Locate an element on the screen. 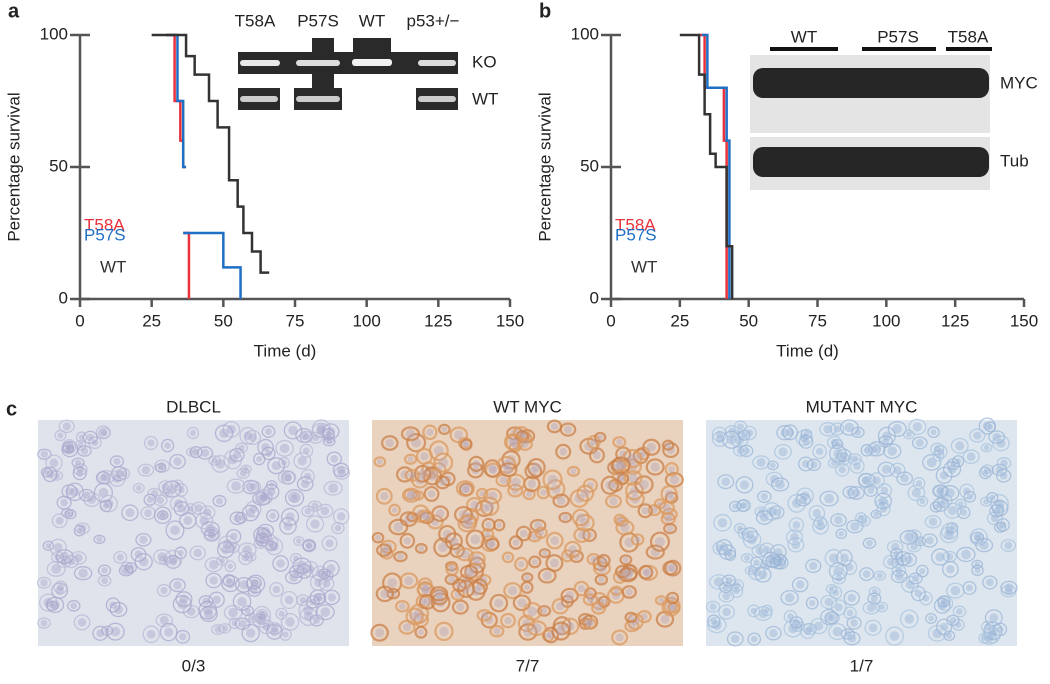  panel-label: a is located at coordinates (14, 11).